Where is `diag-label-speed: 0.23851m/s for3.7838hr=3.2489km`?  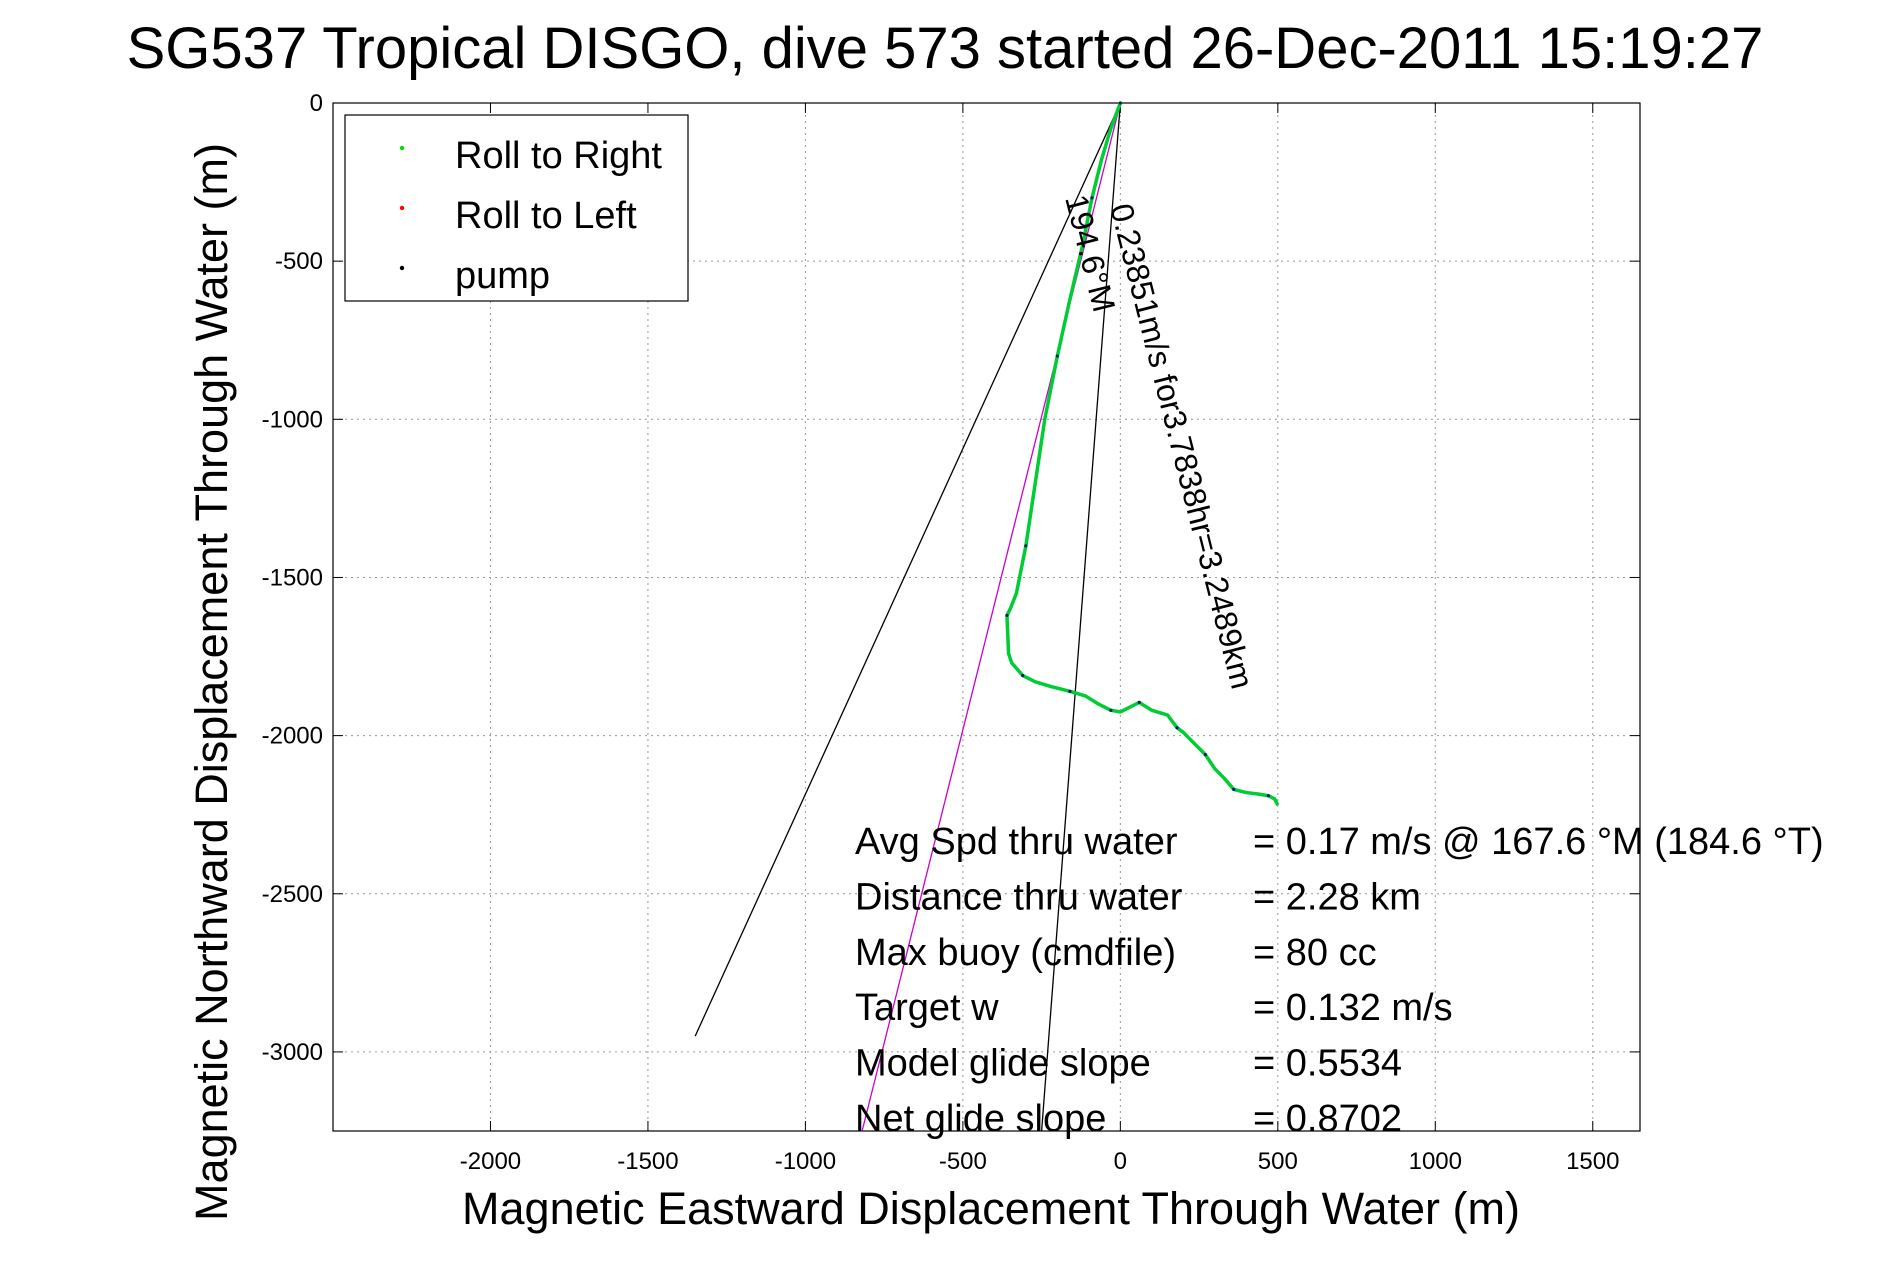 diag-label-speed: 0.23851m/s for3.7838hr=3.2489km is located at coordinates (1181, 446).